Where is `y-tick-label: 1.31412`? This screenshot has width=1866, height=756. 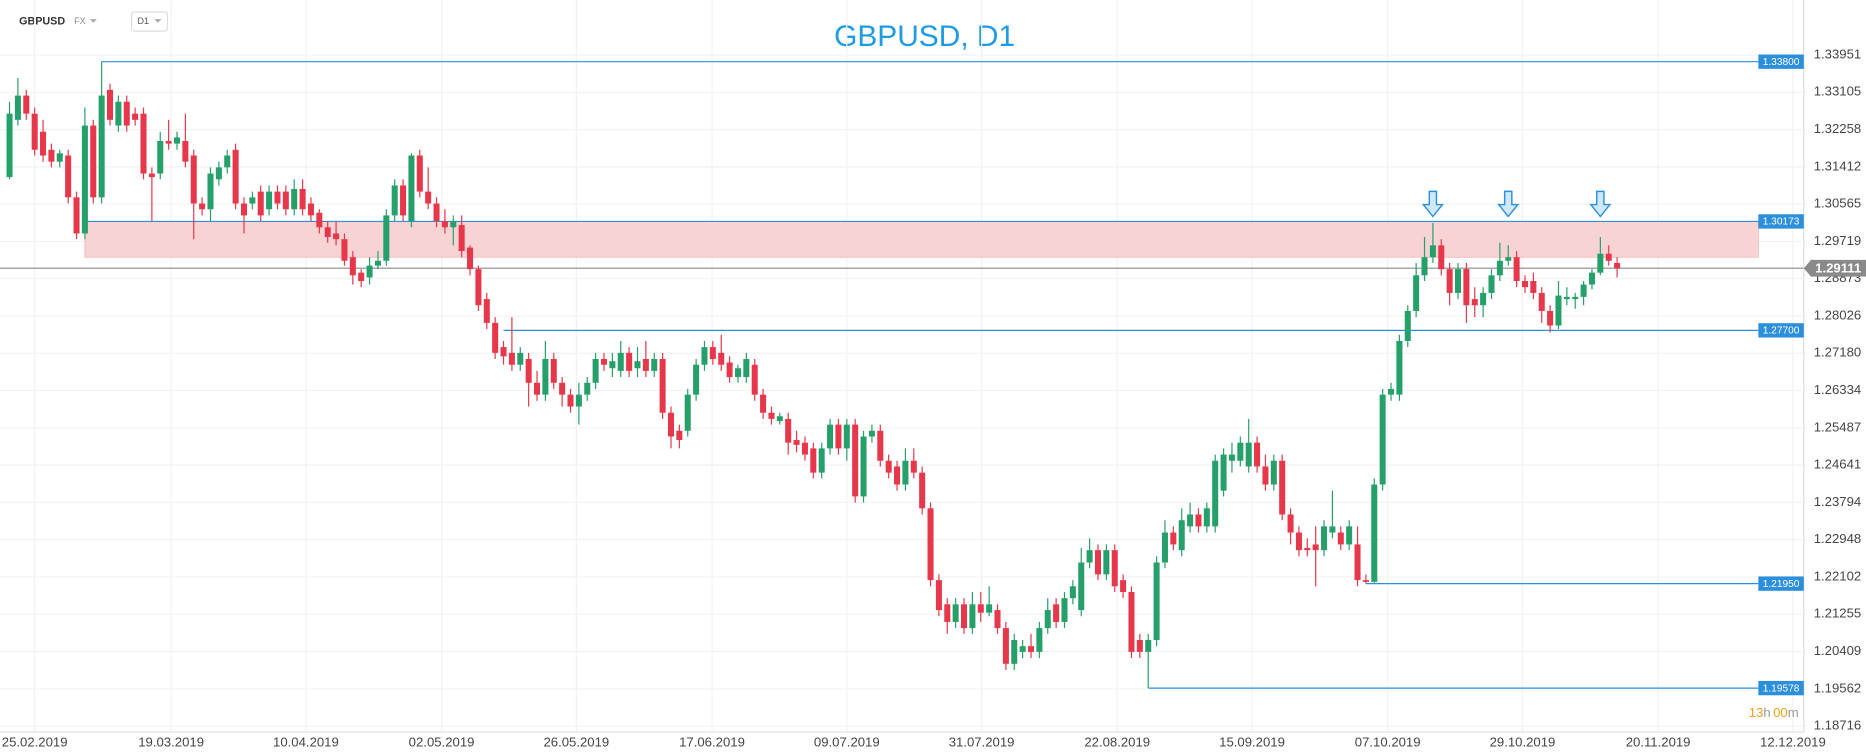 y-tick-label: 1.31412 is located at coordinates (1838, 165).